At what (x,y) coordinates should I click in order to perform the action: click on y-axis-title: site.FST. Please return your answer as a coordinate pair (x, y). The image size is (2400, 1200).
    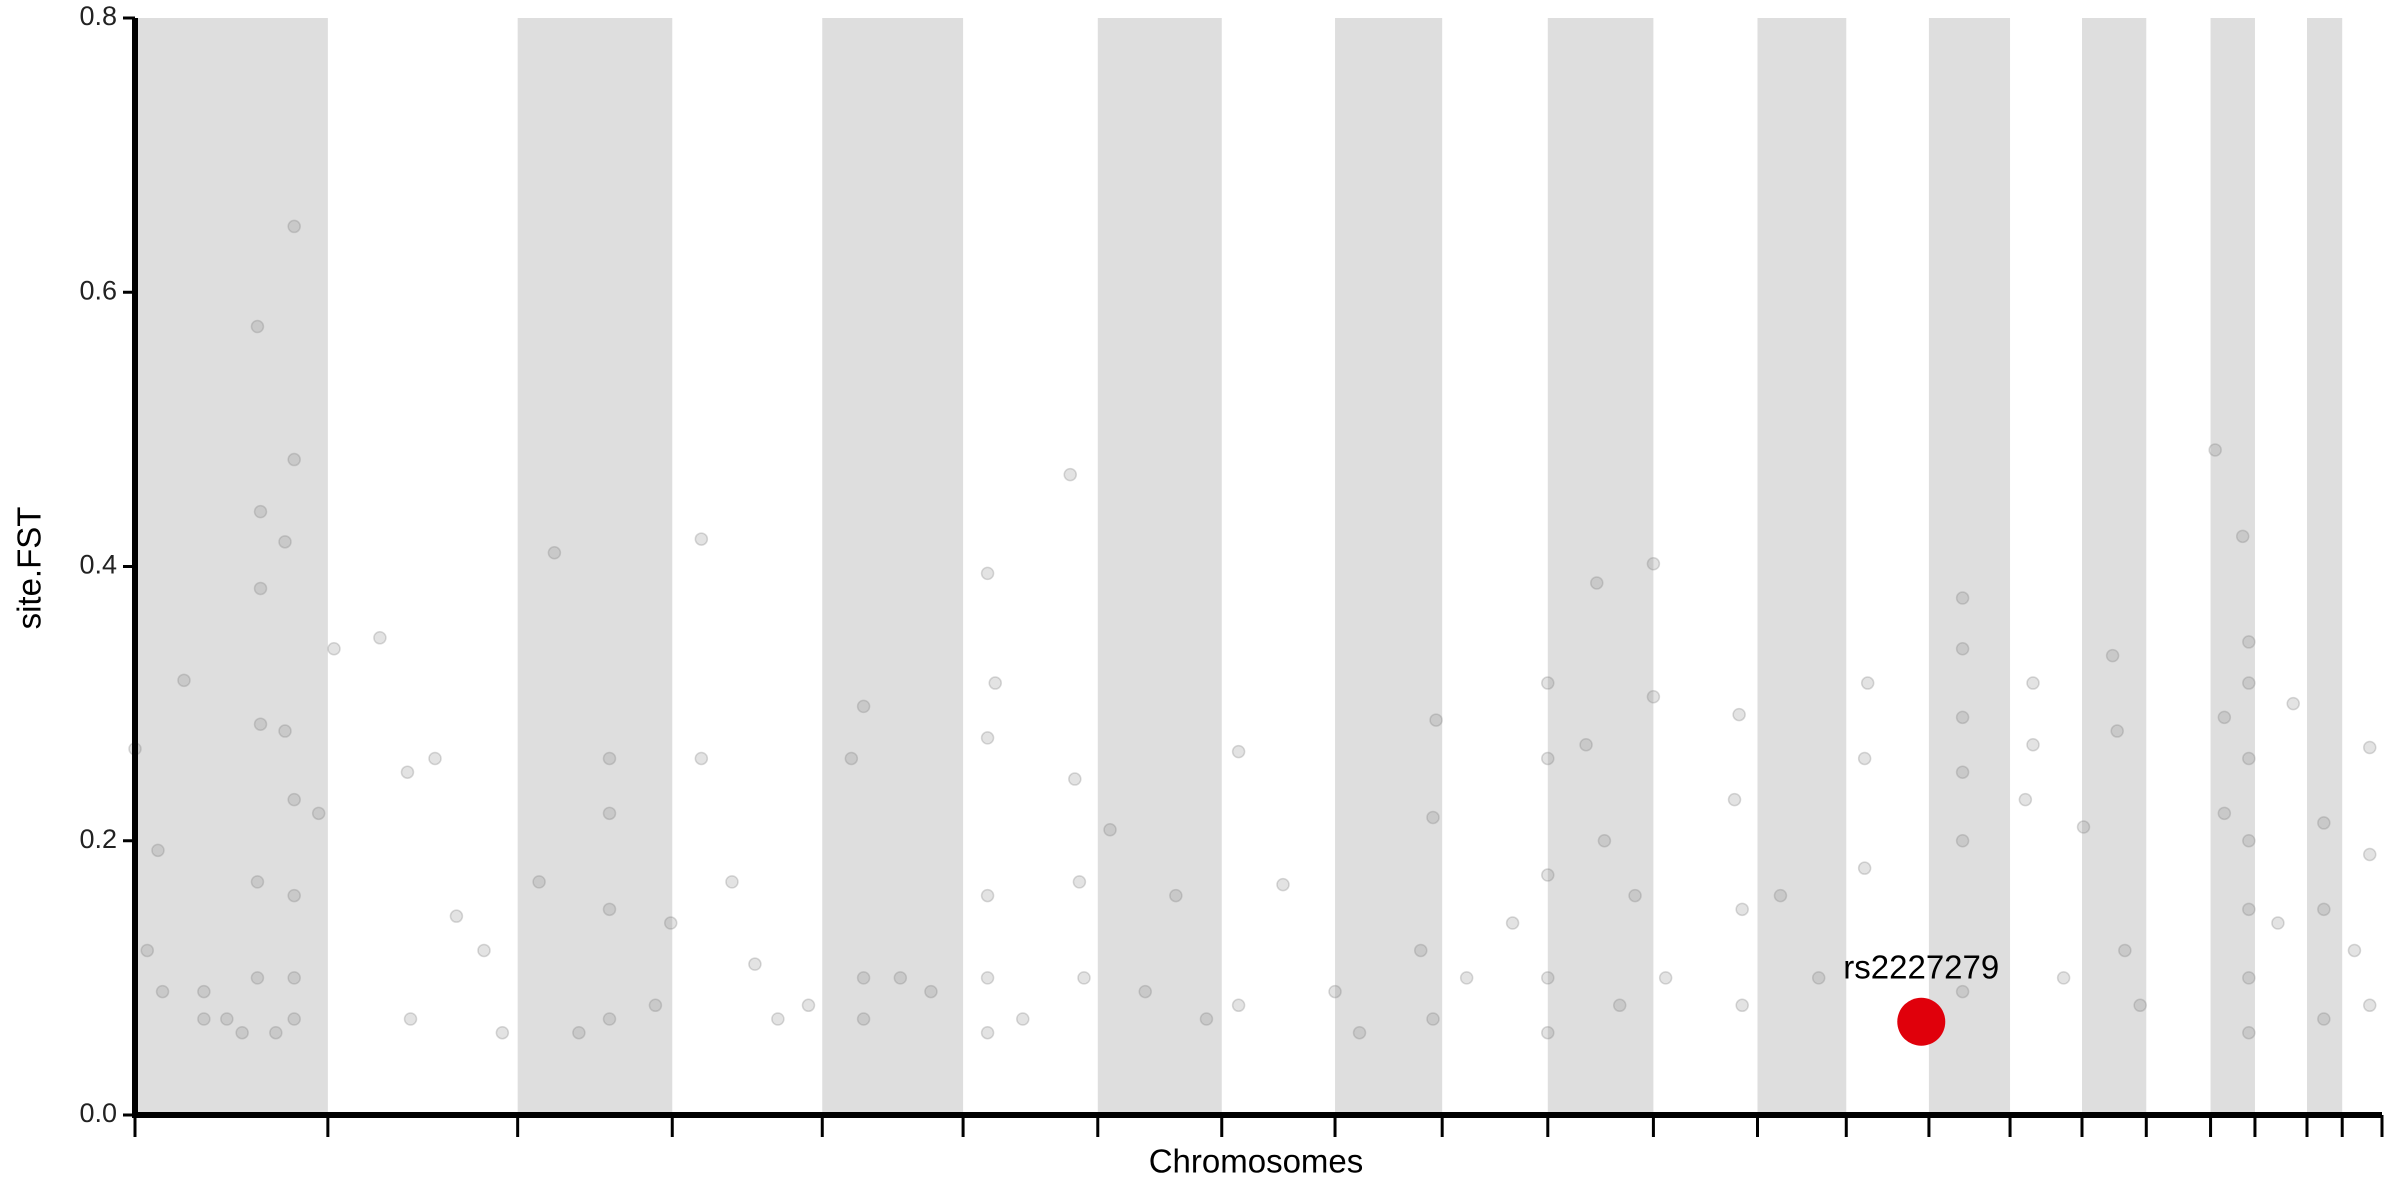
    Looking at the image, I should click on (29, 568).